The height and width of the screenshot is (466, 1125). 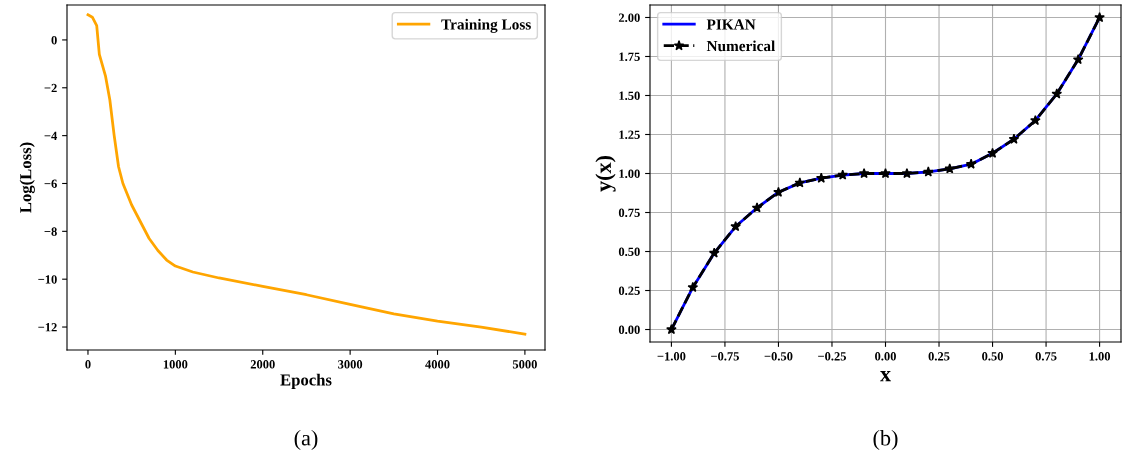 What do you see at coordinates (671, 356) in the screenshot?
I see `x-tick-label: −1.00` at bounding box center [671, 356].